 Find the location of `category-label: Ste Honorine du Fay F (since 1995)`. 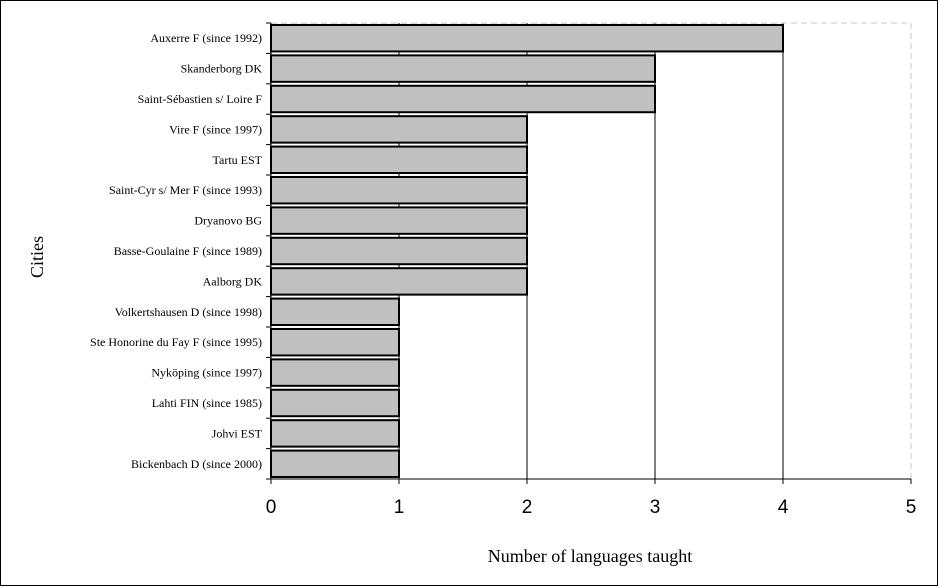

category-label: Ste Honorine du Fay F (since 1995) is located at coordinates (176, 342).